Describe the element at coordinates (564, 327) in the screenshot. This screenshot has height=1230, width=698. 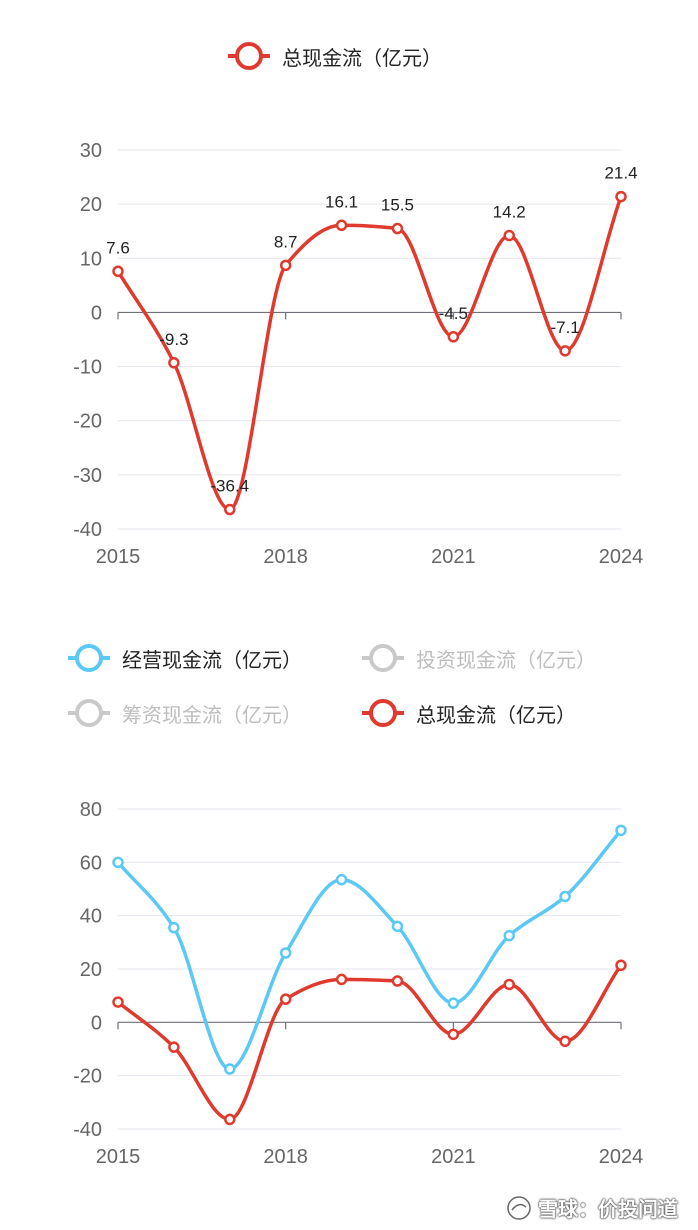
I see `data-label: -7.1` at that location.